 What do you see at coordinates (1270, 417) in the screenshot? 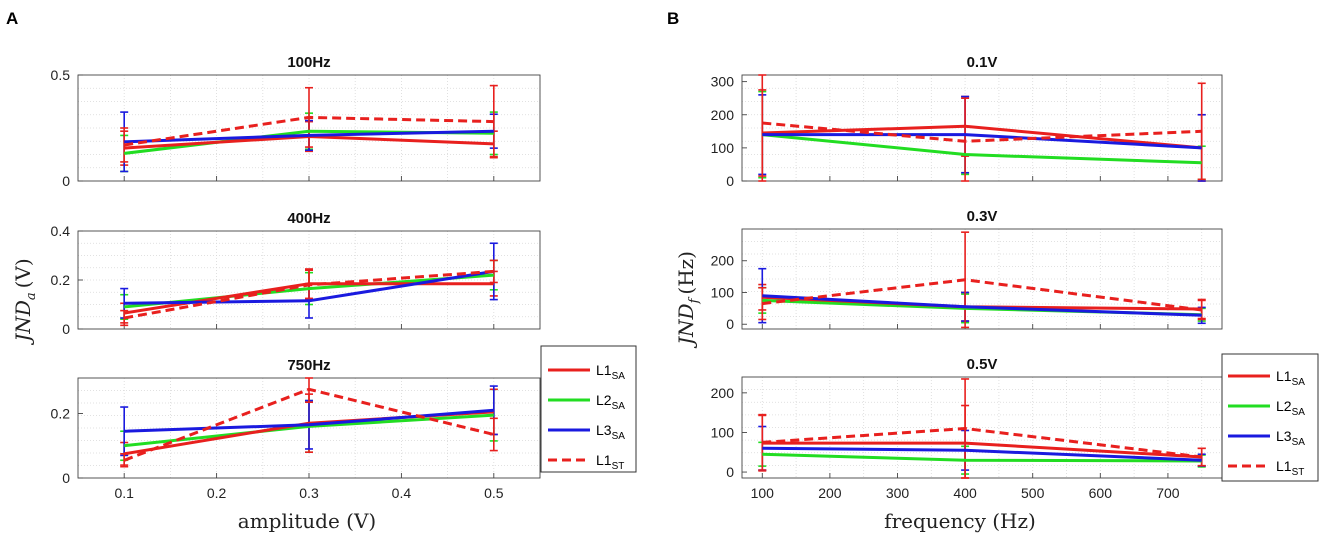
I see `legend-b: L1SA L2SA L3SA L1ST` at bounding box center [1270, 417].